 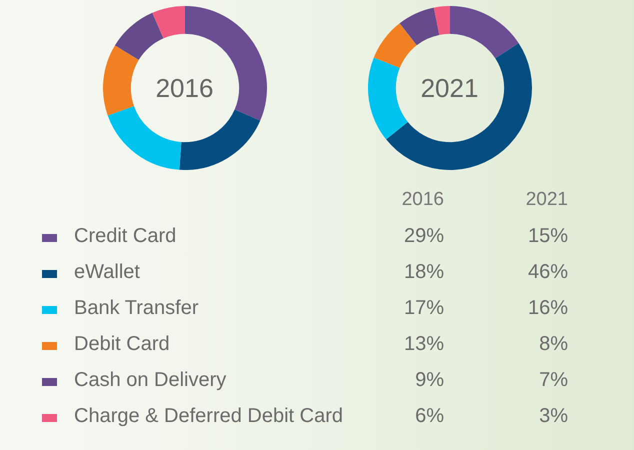 I want to click on legend-label: Debit Card, so click(x=122, y=344).